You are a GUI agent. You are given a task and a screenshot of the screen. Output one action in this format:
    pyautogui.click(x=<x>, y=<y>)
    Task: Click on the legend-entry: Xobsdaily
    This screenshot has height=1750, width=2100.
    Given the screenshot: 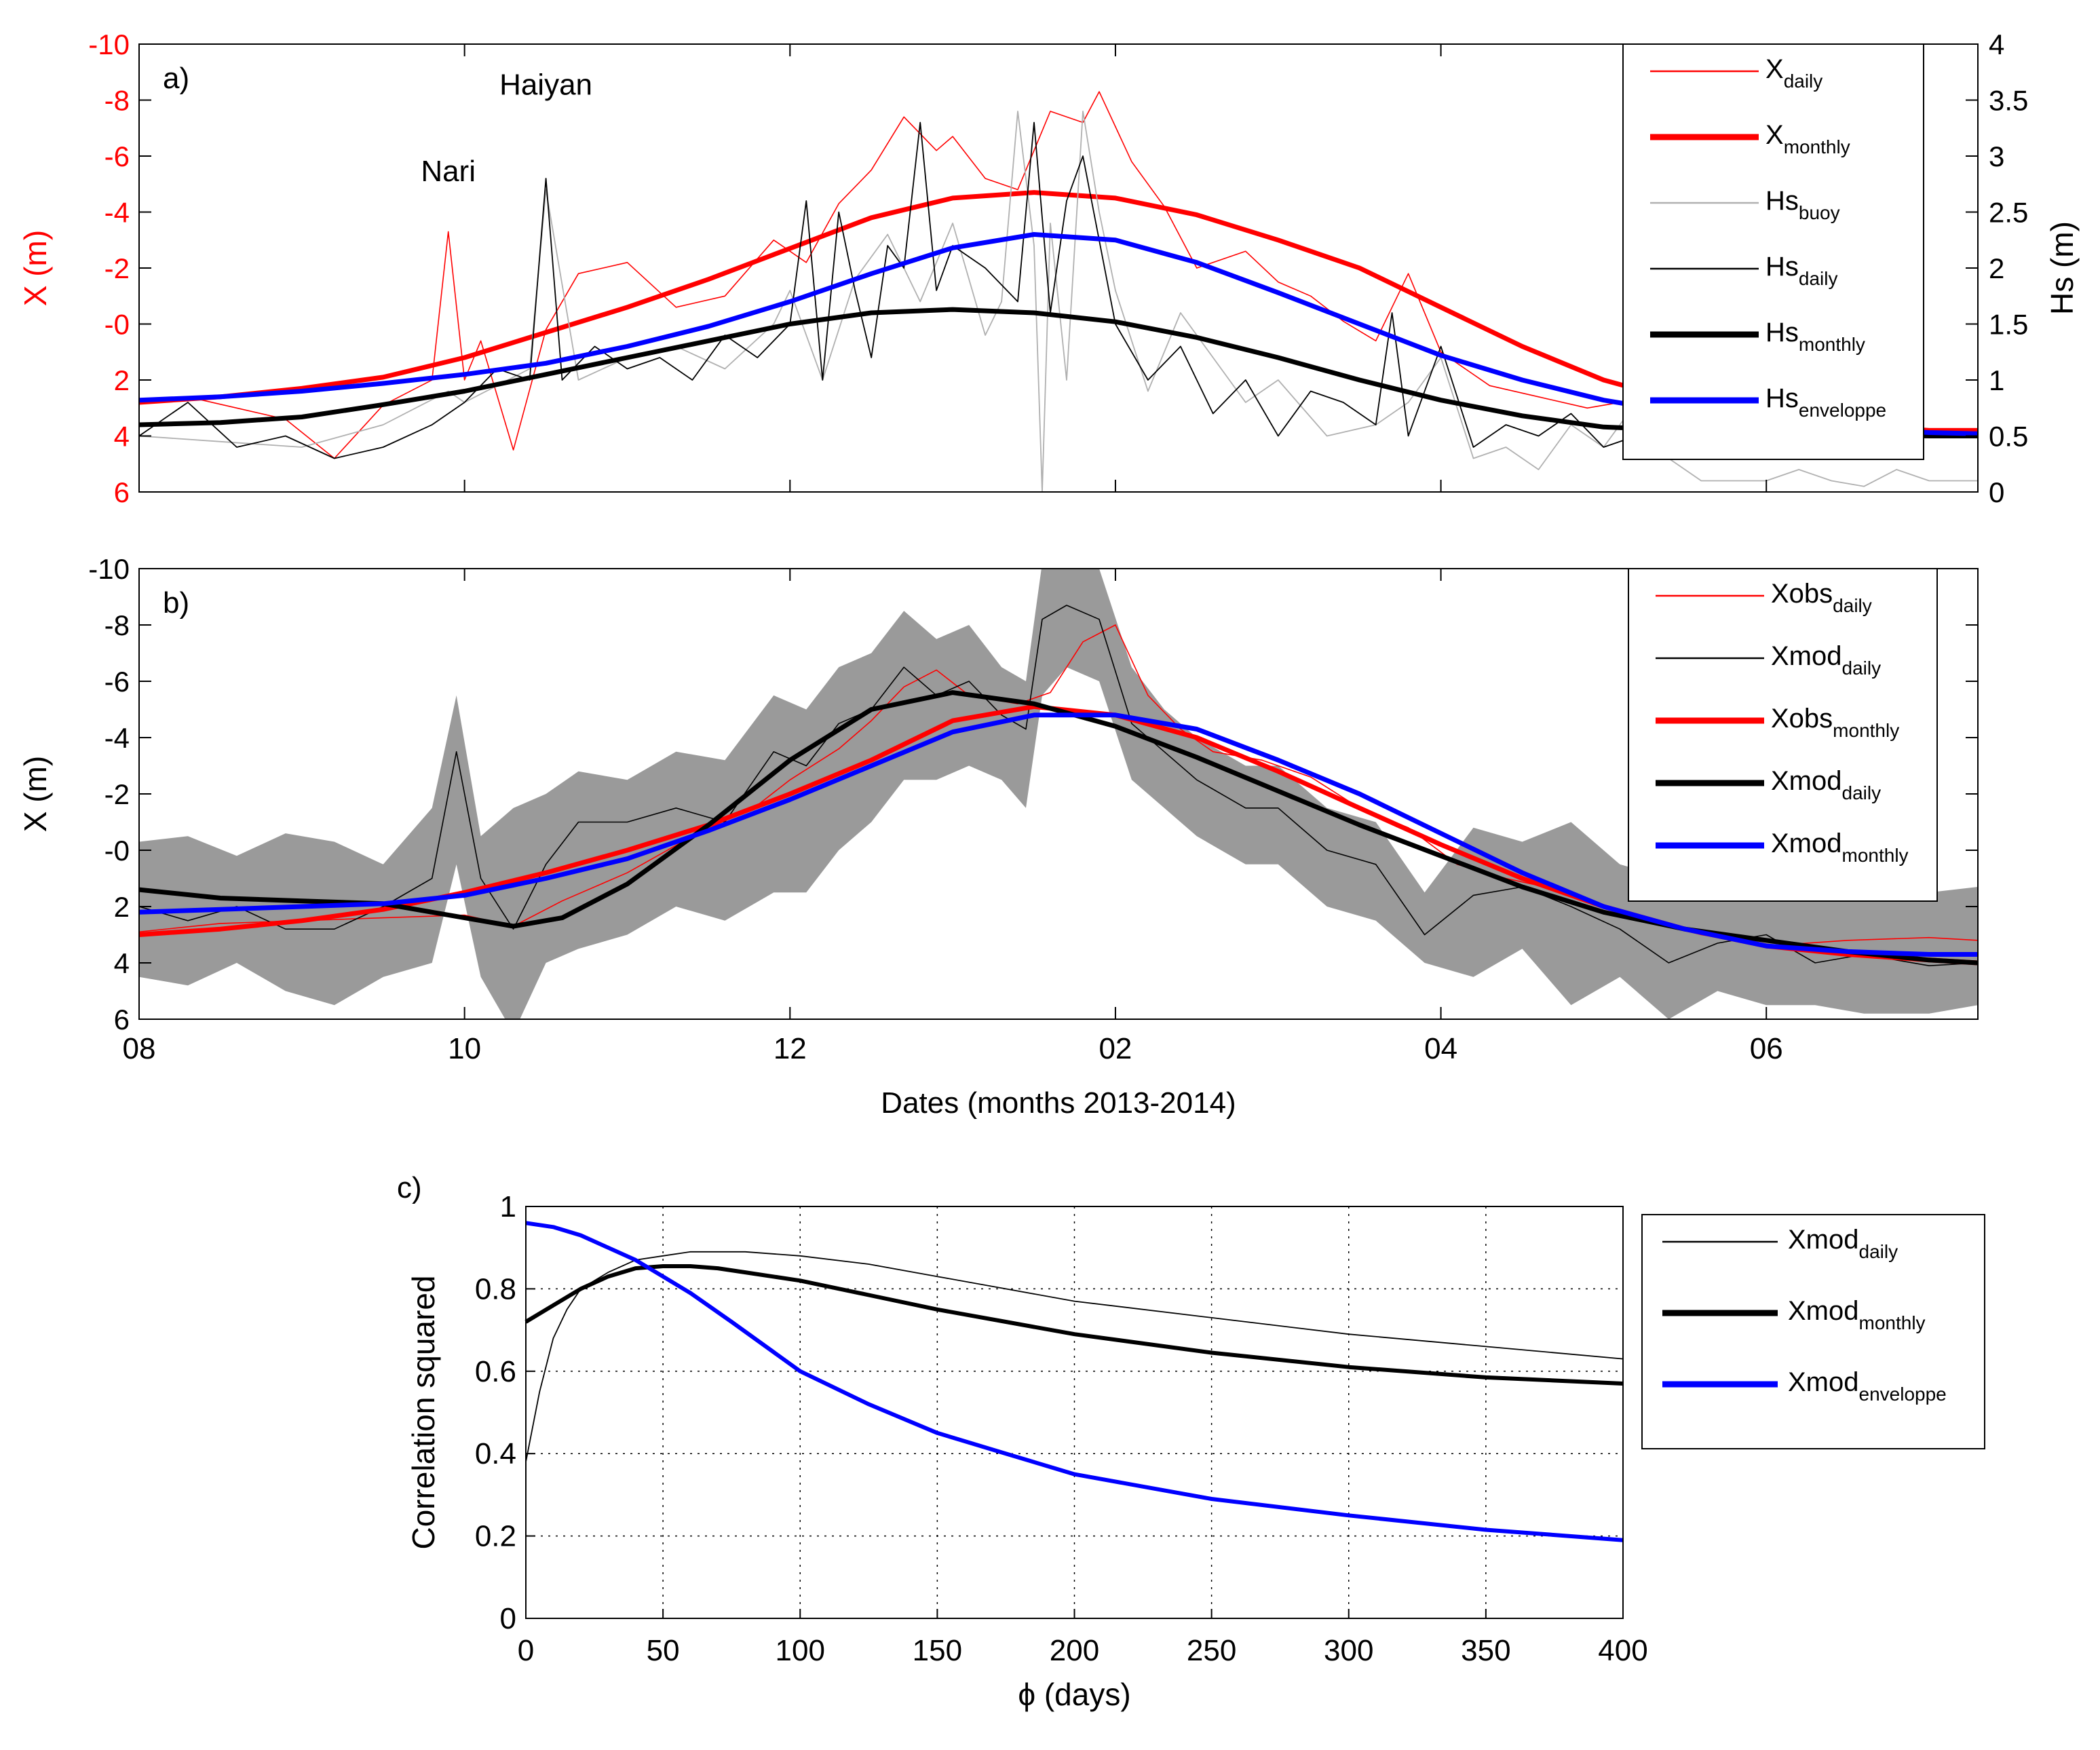 What is the action you would take?
    pyautogui.click(x=1821, y=597)
    